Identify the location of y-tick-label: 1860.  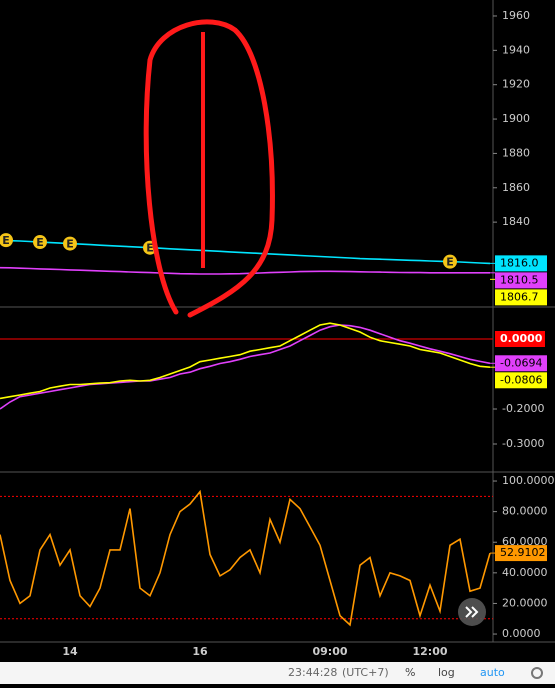
(516, 187).